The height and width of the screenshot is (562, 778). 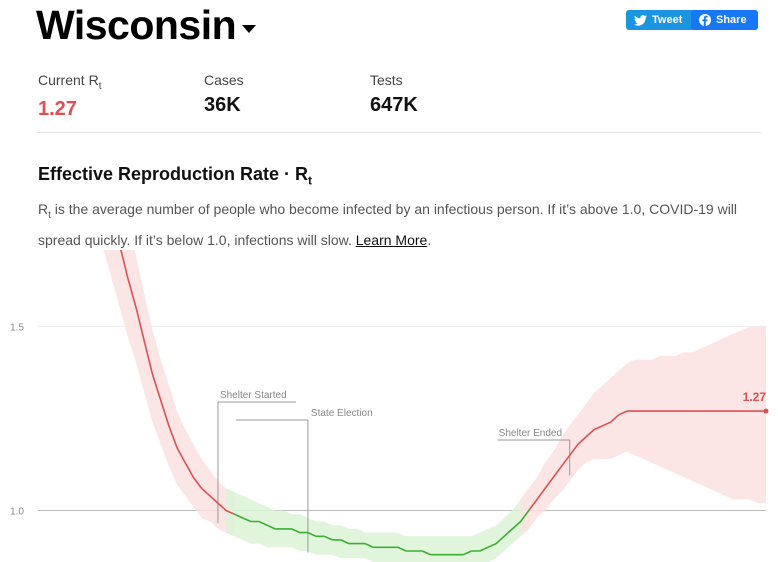 What do you see at coordinates (69, 96) in the screenshot?
I see `stat-current-rt: Current Rt 1.27` at bounding box center [69, 96].